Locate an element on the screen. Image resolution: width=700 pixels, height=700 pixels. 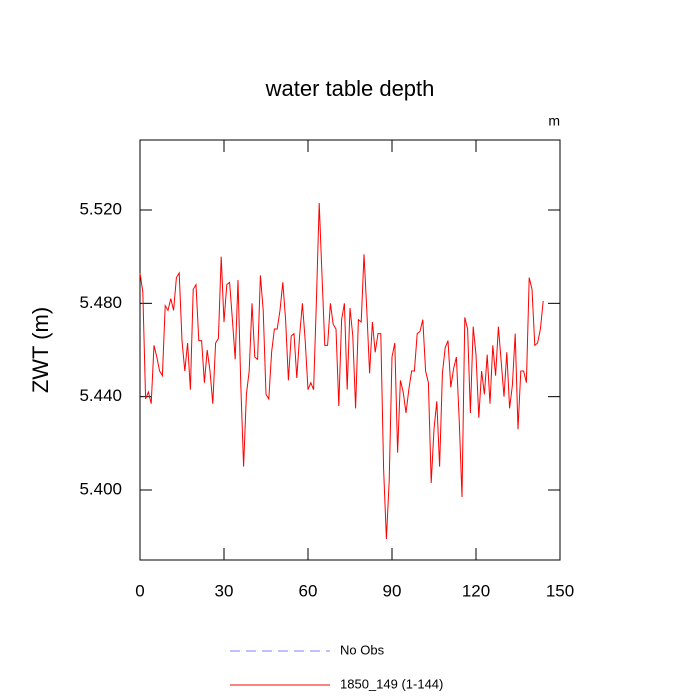
y-tick-label: 5.400 is located at coordinates (100, 488).